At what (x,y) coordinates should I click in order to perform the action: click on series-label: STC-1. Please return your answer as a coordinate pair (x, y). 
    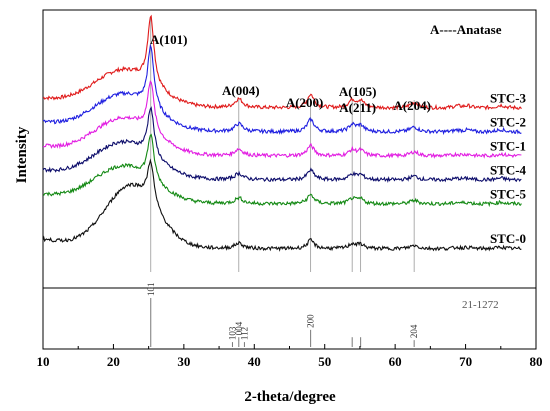
    Looking at the image, I should click on (508, 145).